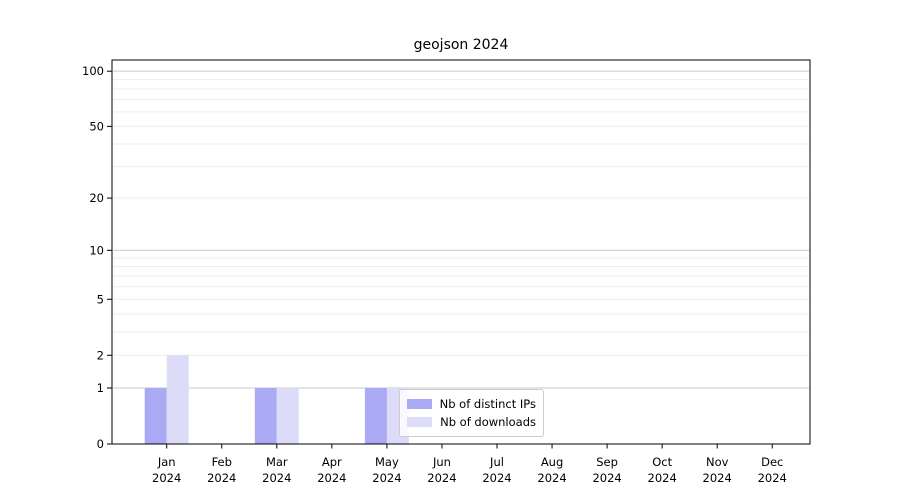 The height and width of the screenshot is (500, 900). I want to click on xtick-label-month-Dec: Dec, so click(772, 462).